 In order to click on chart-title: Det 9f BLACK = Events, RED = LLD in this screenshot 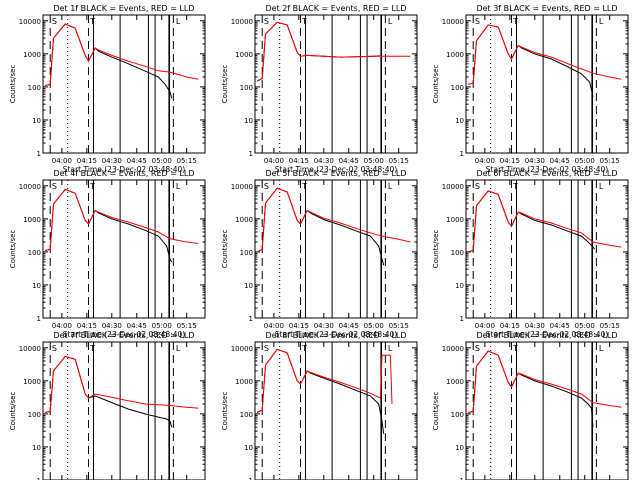, I will do `click(546, 335)`.